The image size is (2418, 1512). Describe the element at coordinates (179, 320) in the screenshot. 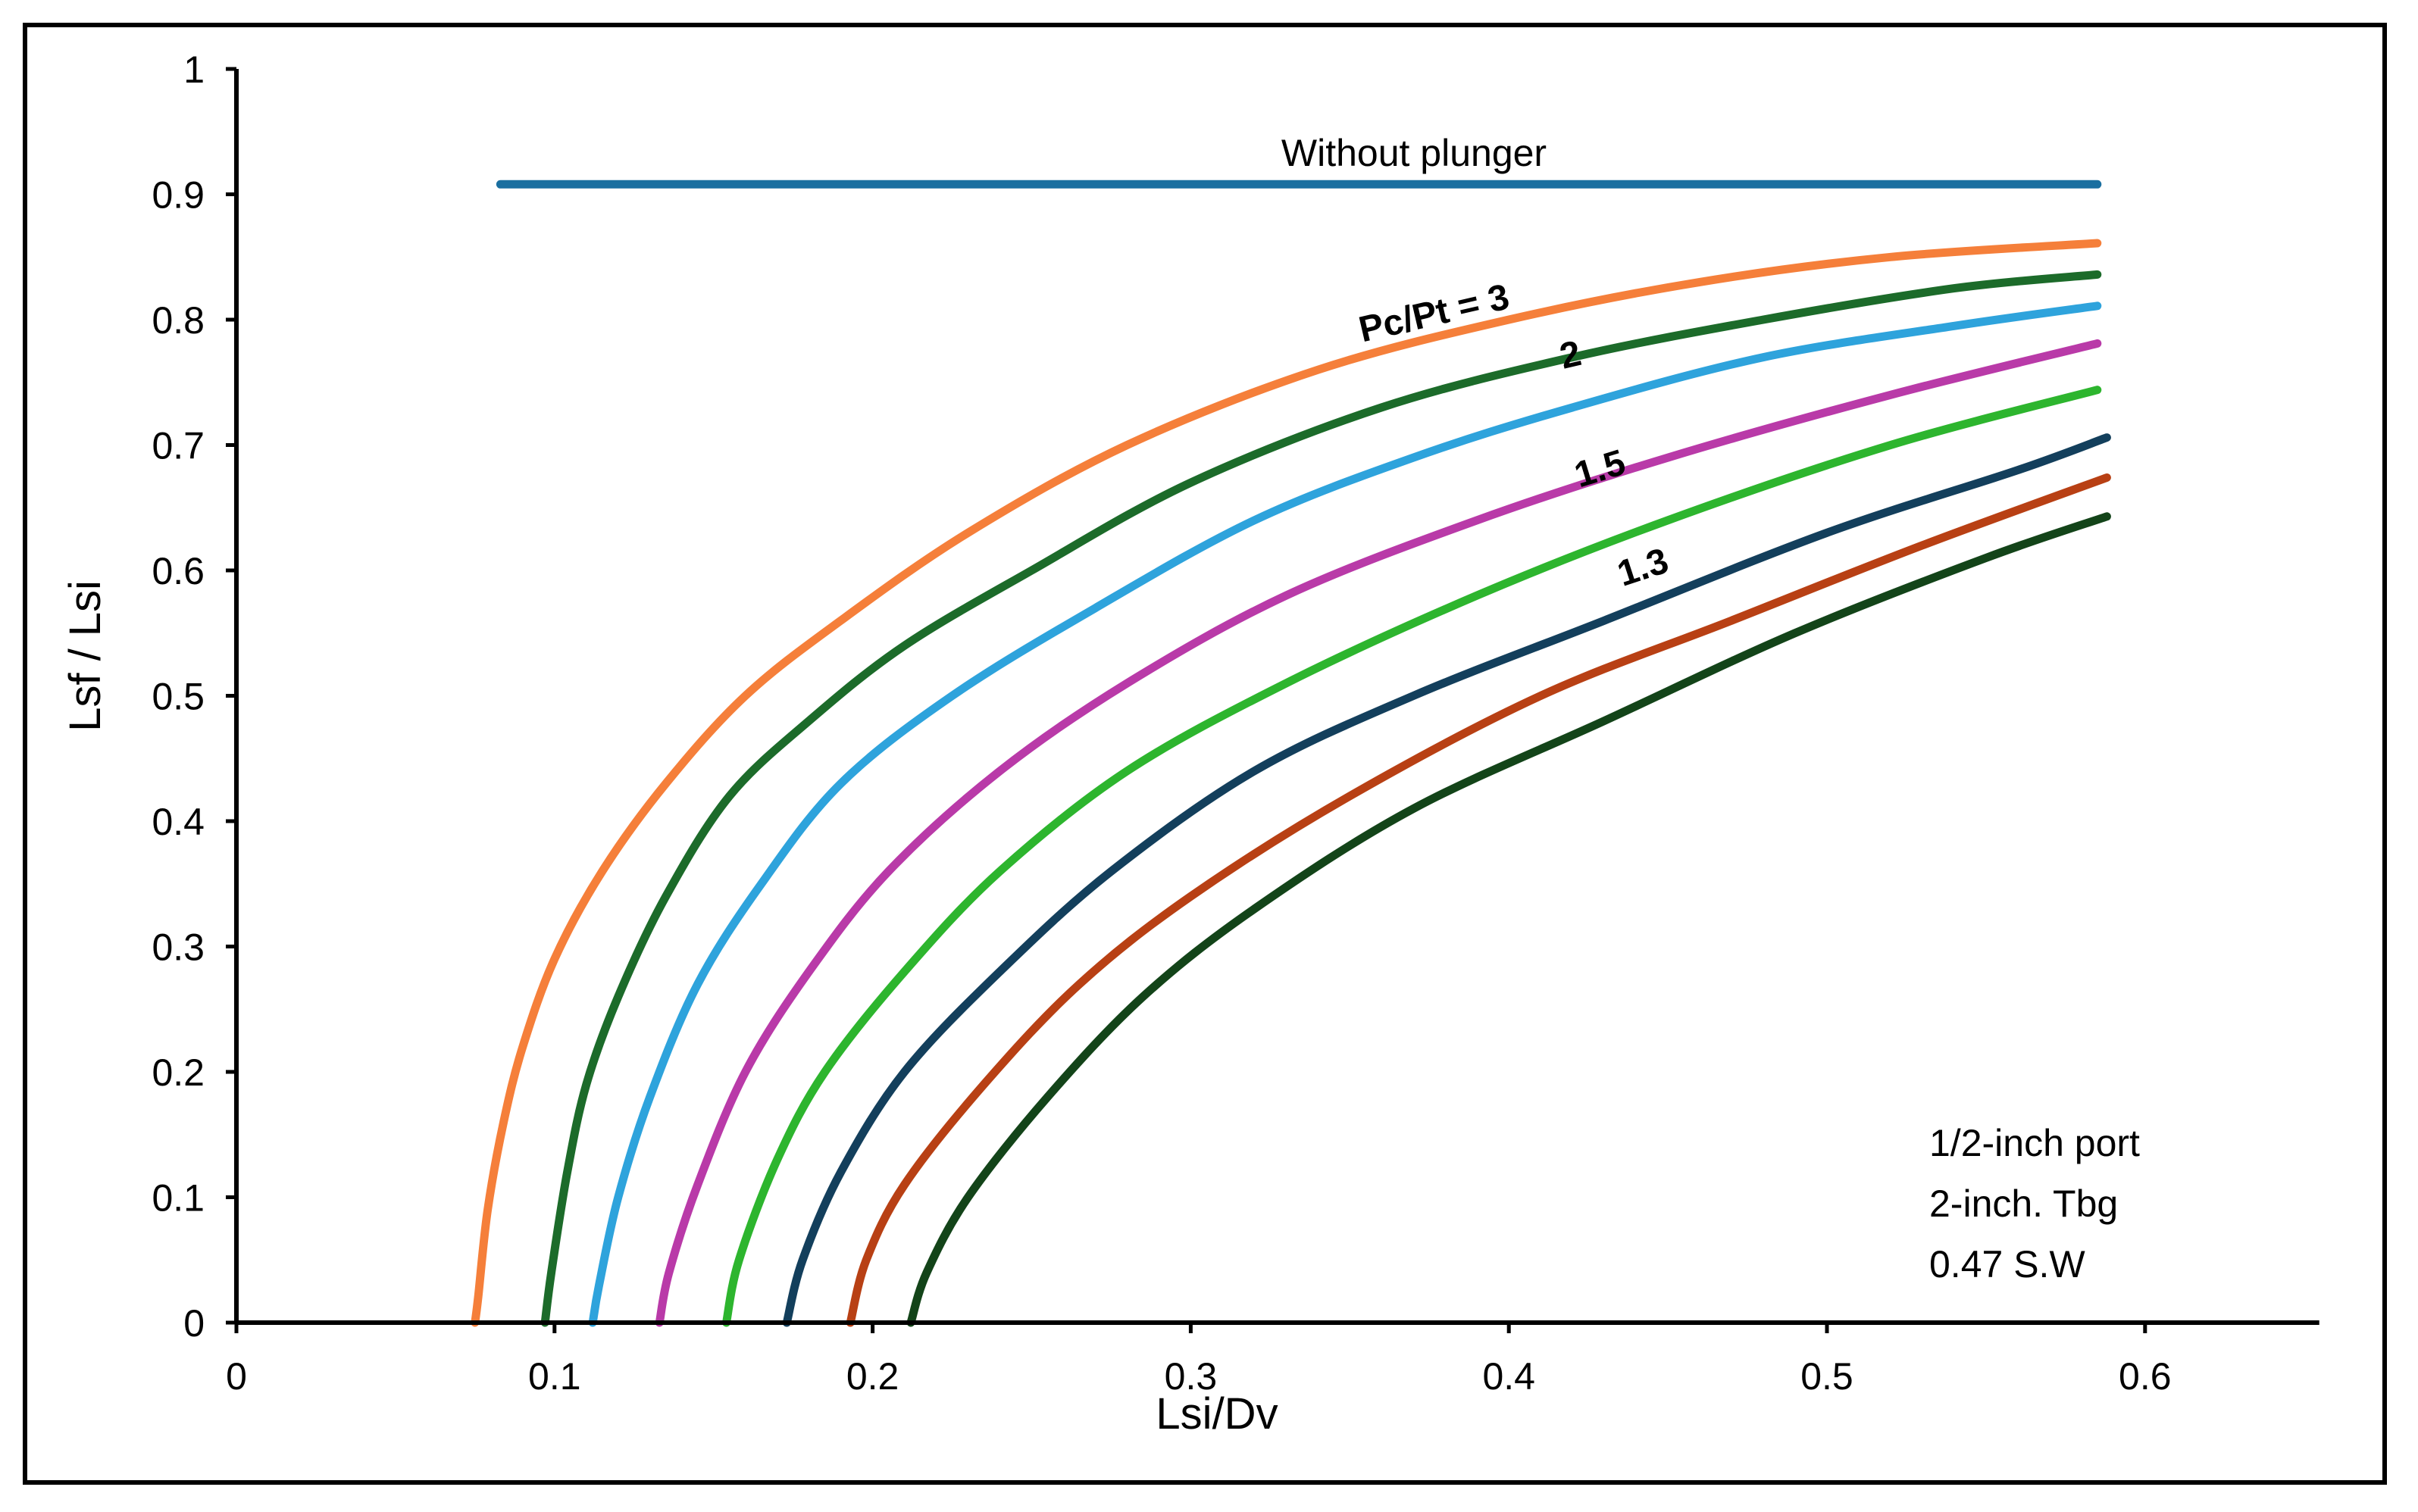

I see `y-tick-label: 0.8` at that location.